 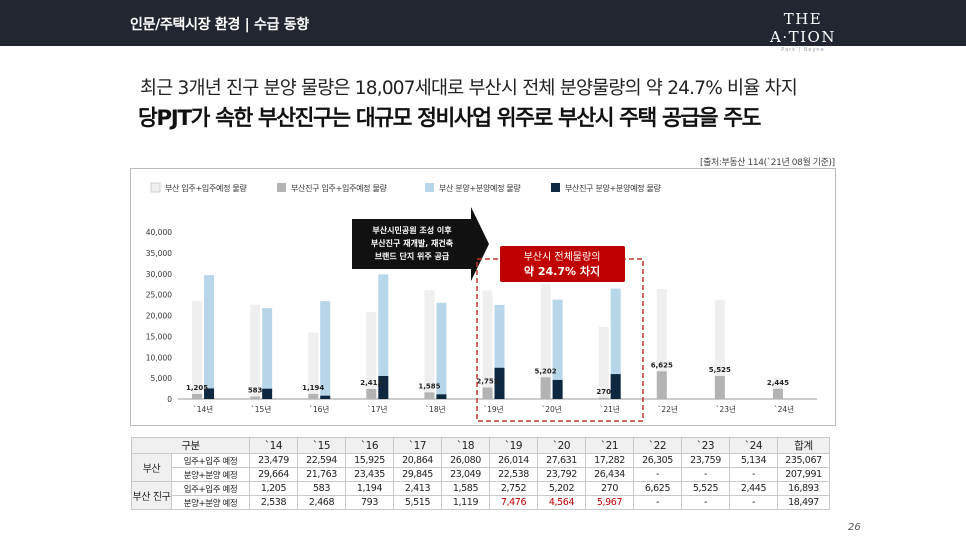 I want to click on table-cell: 26,305, so click(x=657, y=460).